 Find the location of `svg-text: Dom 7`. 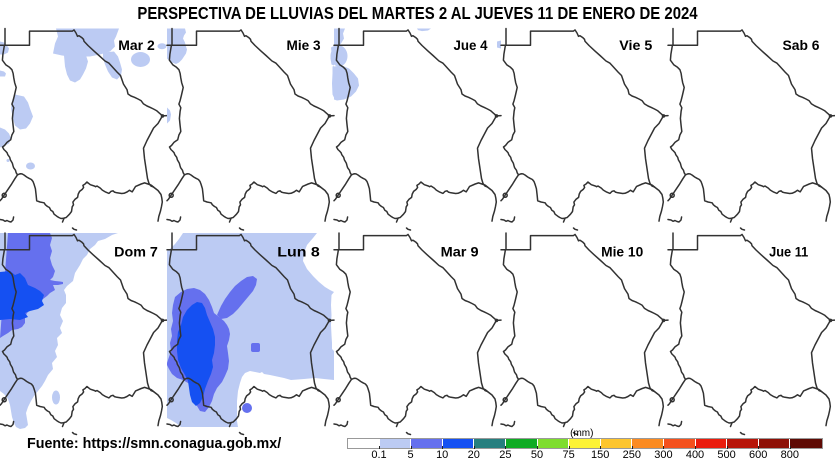

svg-text: Dom 7 is located at coordinates (136, 252).